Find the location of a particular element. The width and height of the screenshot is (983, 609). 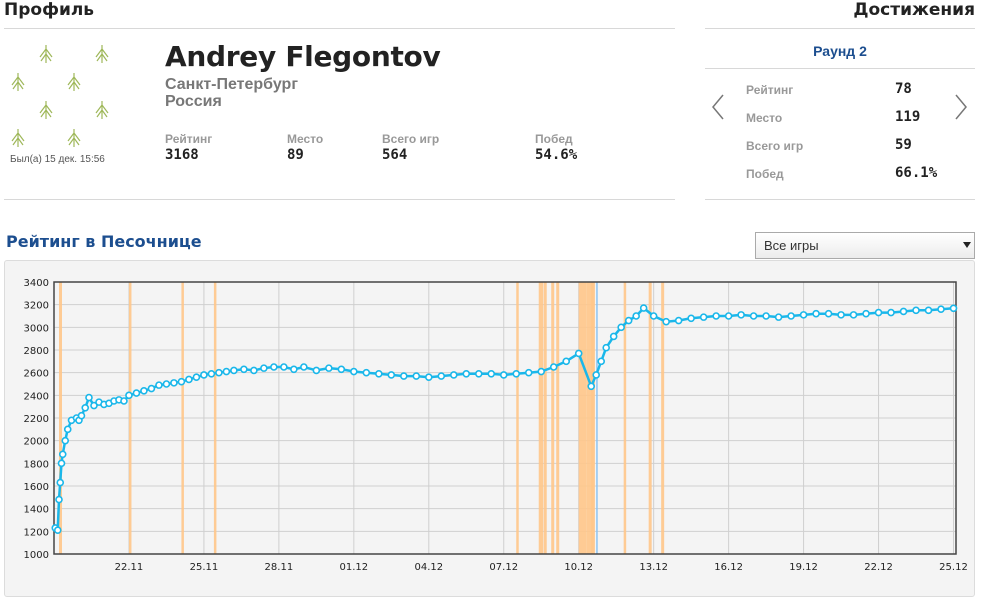

profile-divider-bottom is located at coordinates (339, 199).